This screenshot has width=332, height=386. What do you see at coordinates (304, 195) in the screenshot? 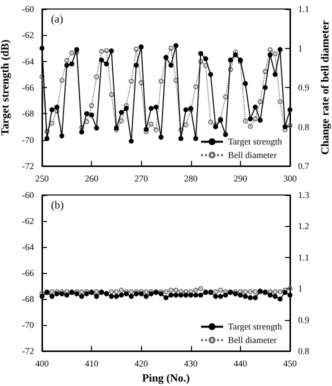
I see `y2-tick-label: 1.3` at bounding box center [304, 195].